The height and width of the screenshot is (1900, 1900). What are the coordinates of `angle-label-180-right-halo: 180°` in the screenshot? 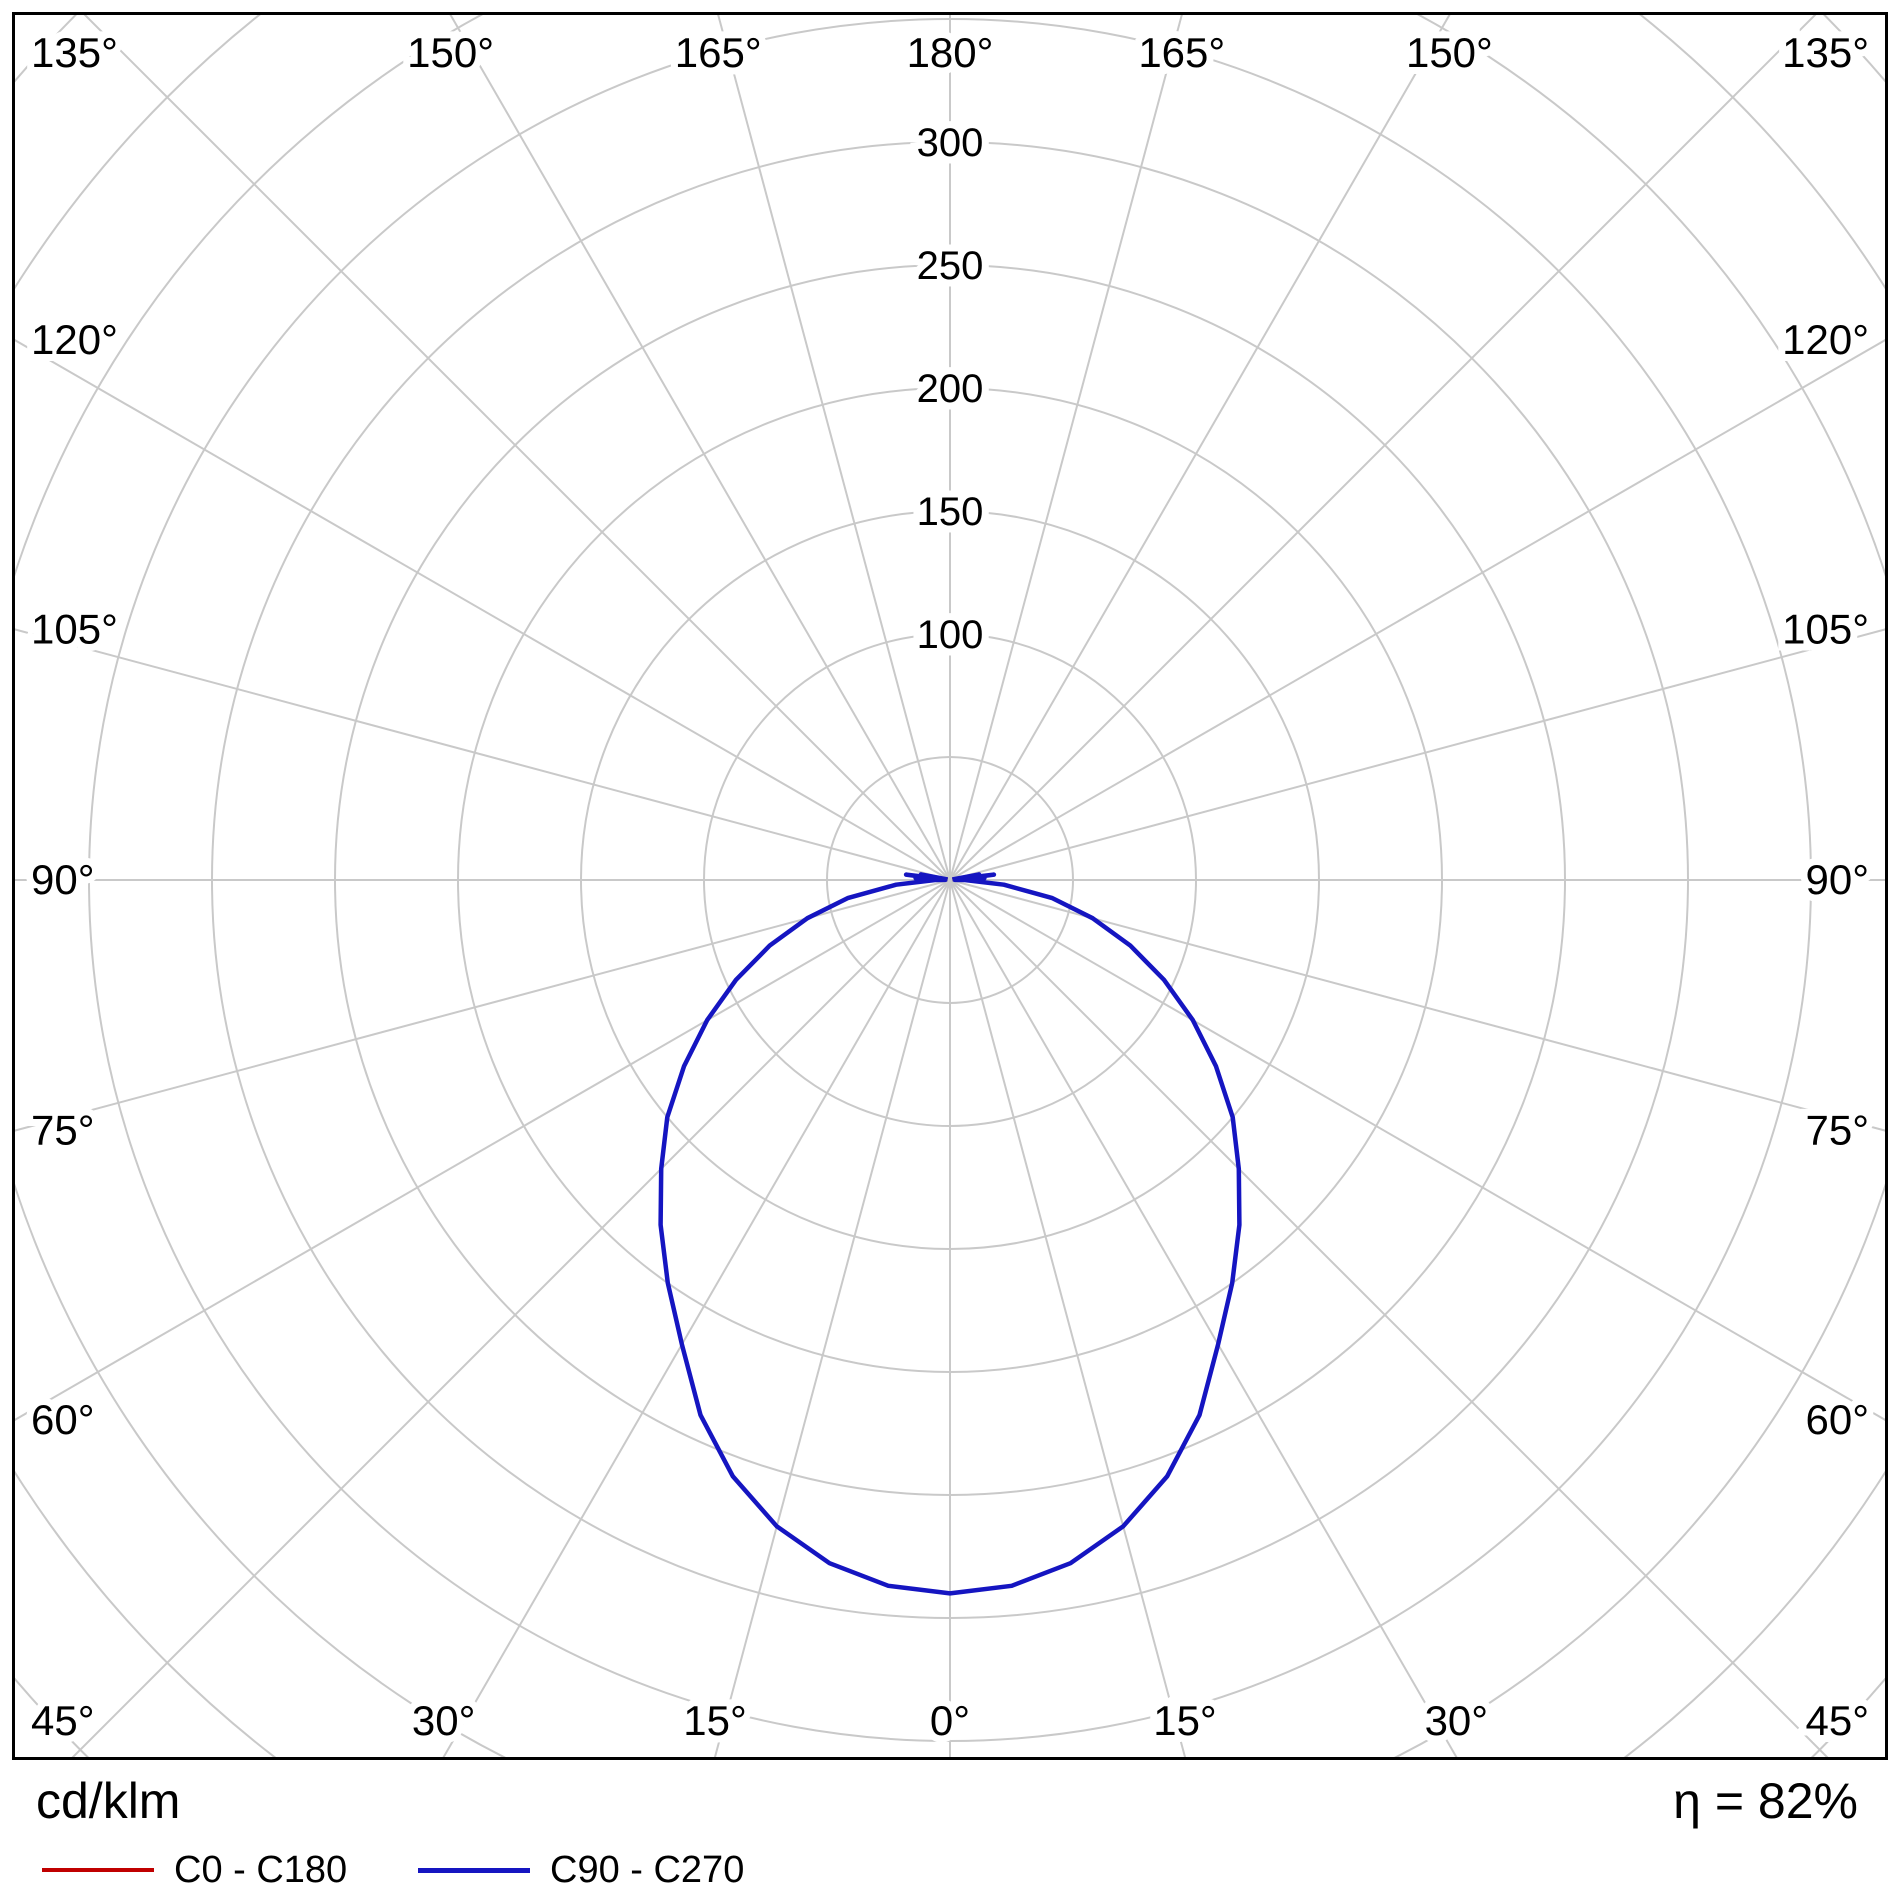 It's located at (950, 52).